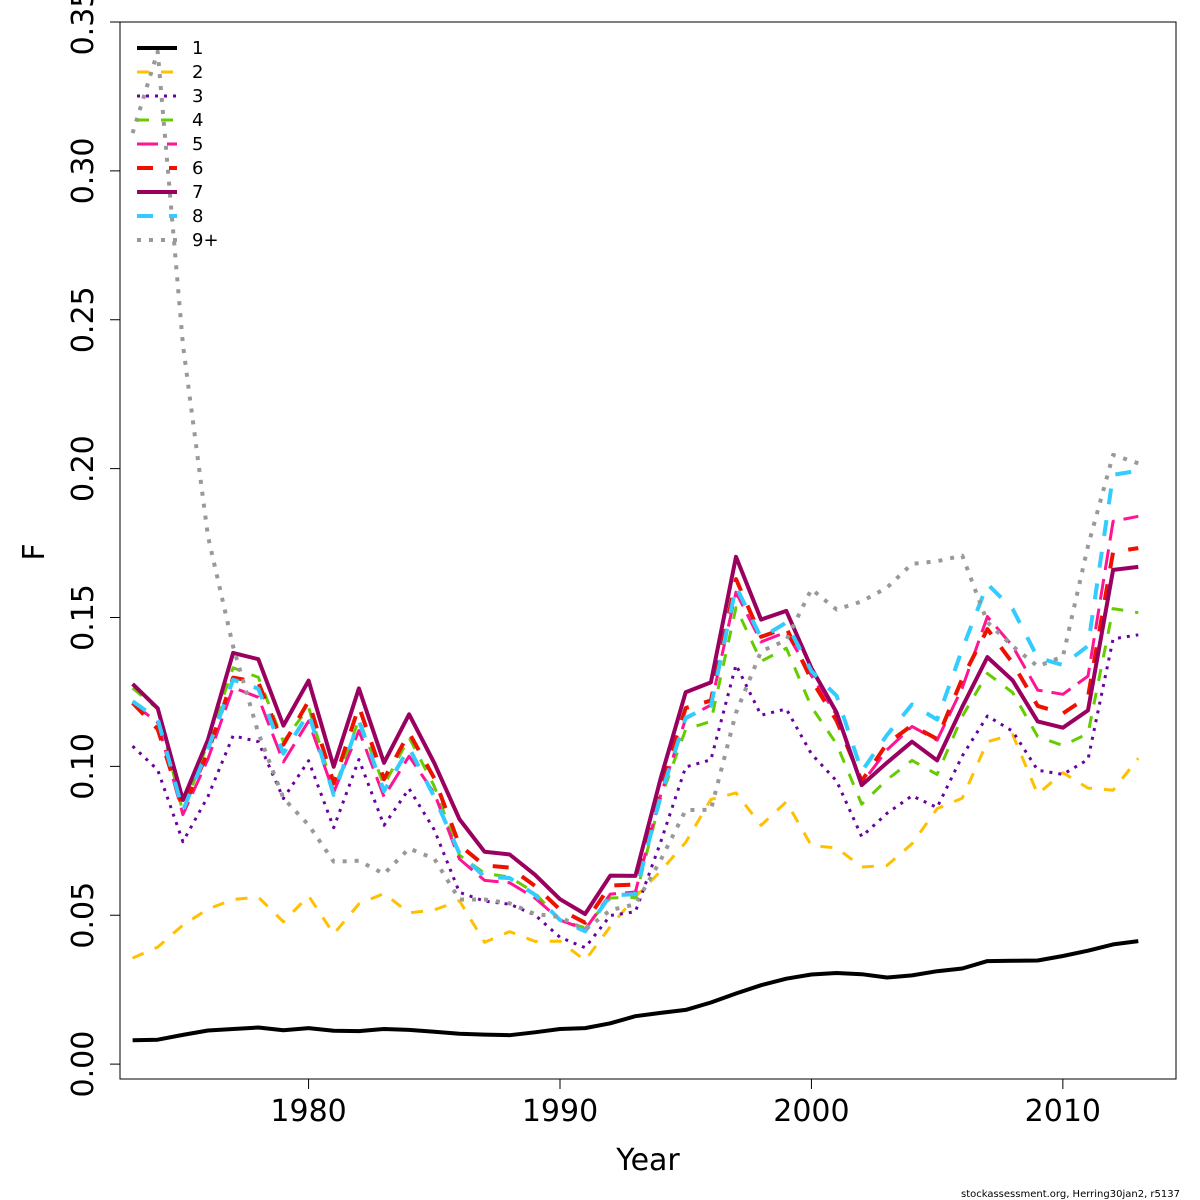  Describe the element at coordinates (83, 1064) in the screenshot. I see `y-tick-label-0: 0.00` at that location.